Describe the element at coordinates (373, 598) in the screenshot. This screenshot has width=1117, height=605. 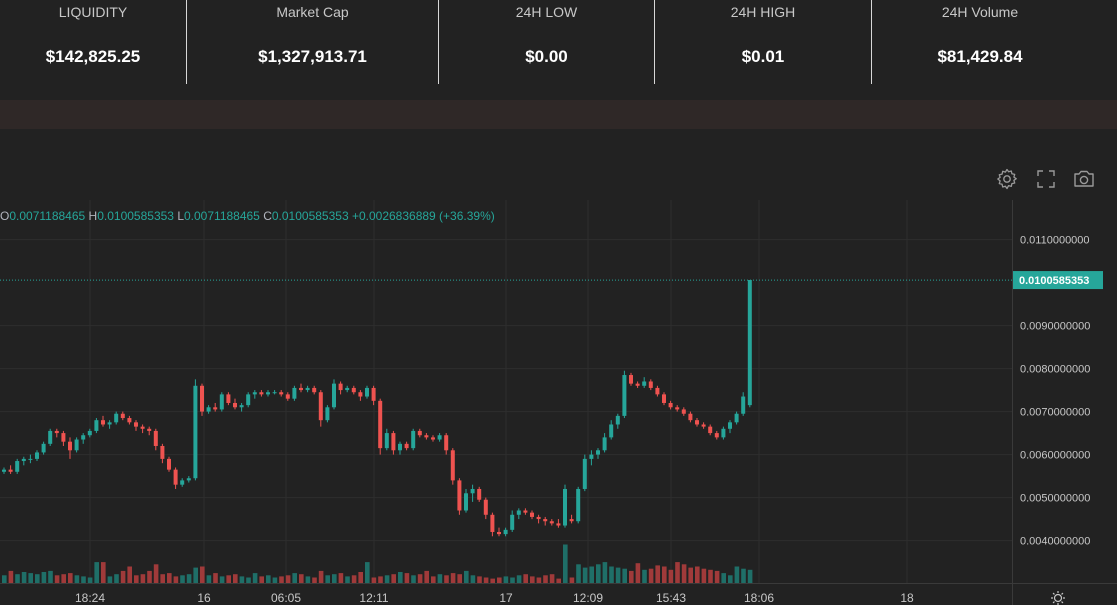
I see `x-tick-label: 12:11` at that location.